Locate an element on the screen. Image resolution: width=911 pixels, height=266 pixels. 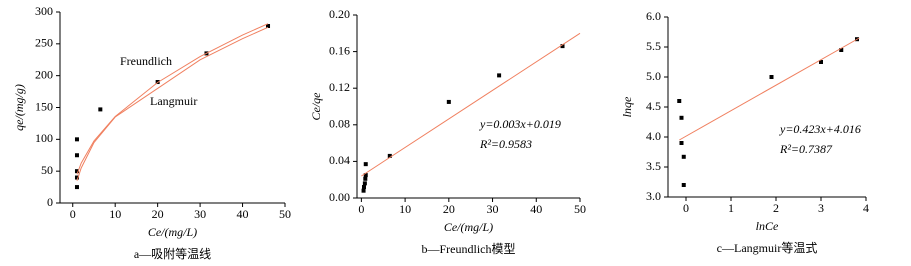
caption: a—吸附等温线 is located at coordinates (172, 254).